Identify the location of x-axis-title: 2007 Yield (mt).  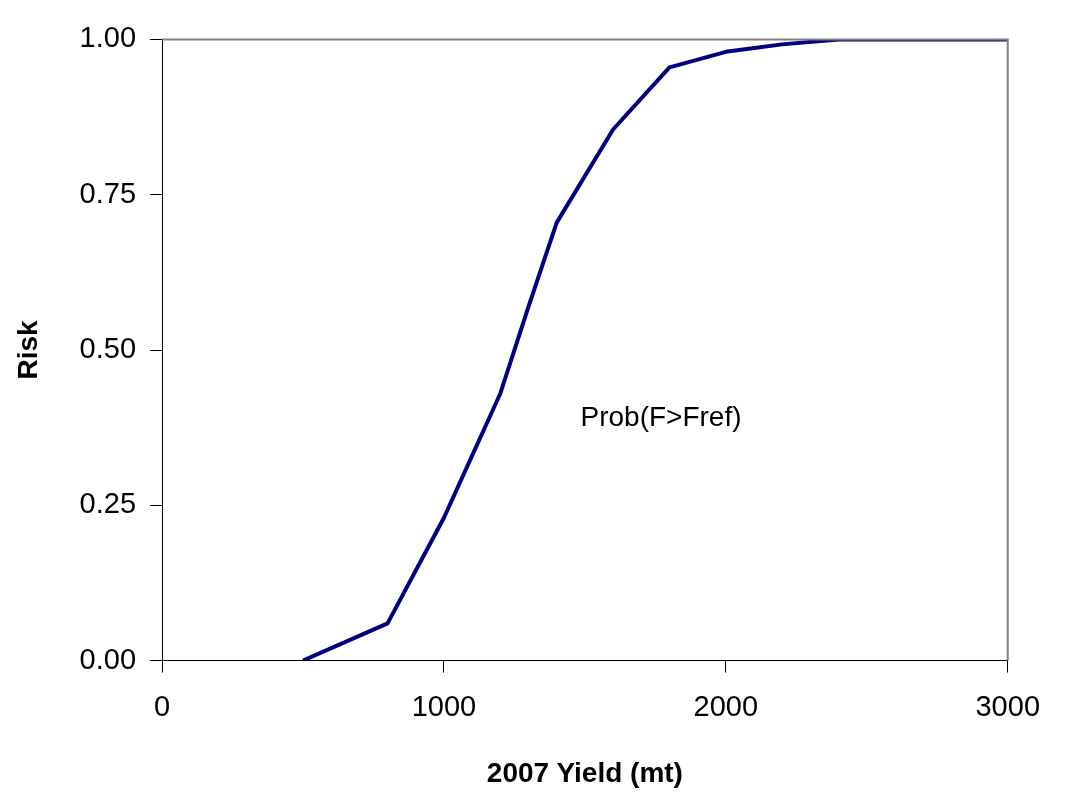
(584, 772).